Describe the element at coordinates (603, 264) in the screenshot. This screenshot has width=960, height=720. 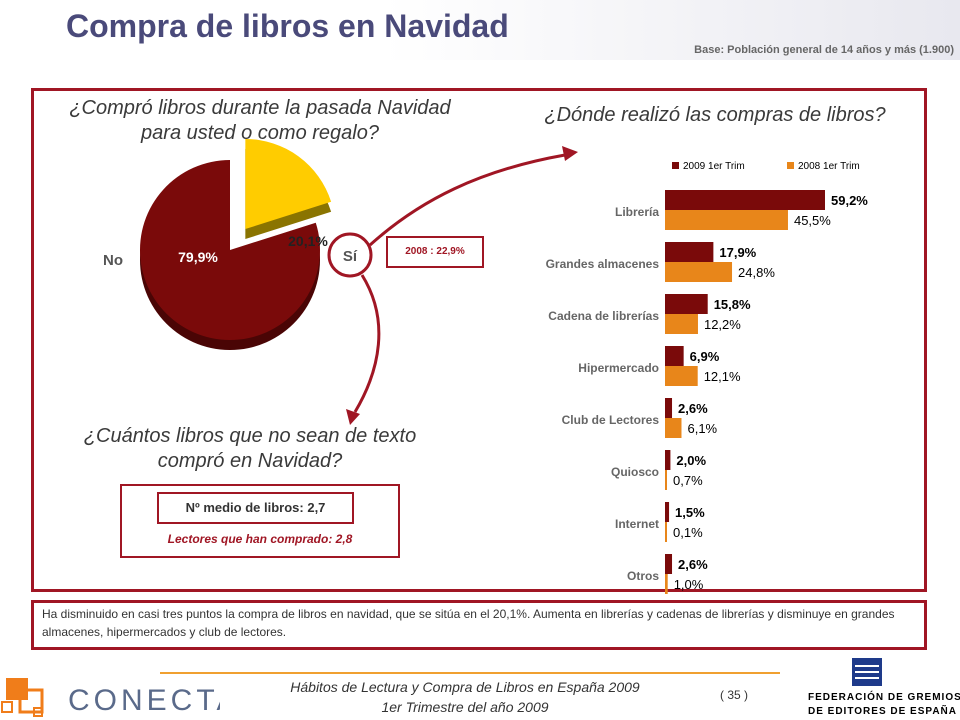
I see `bar-category-label: Grandes almacenes` at that location.